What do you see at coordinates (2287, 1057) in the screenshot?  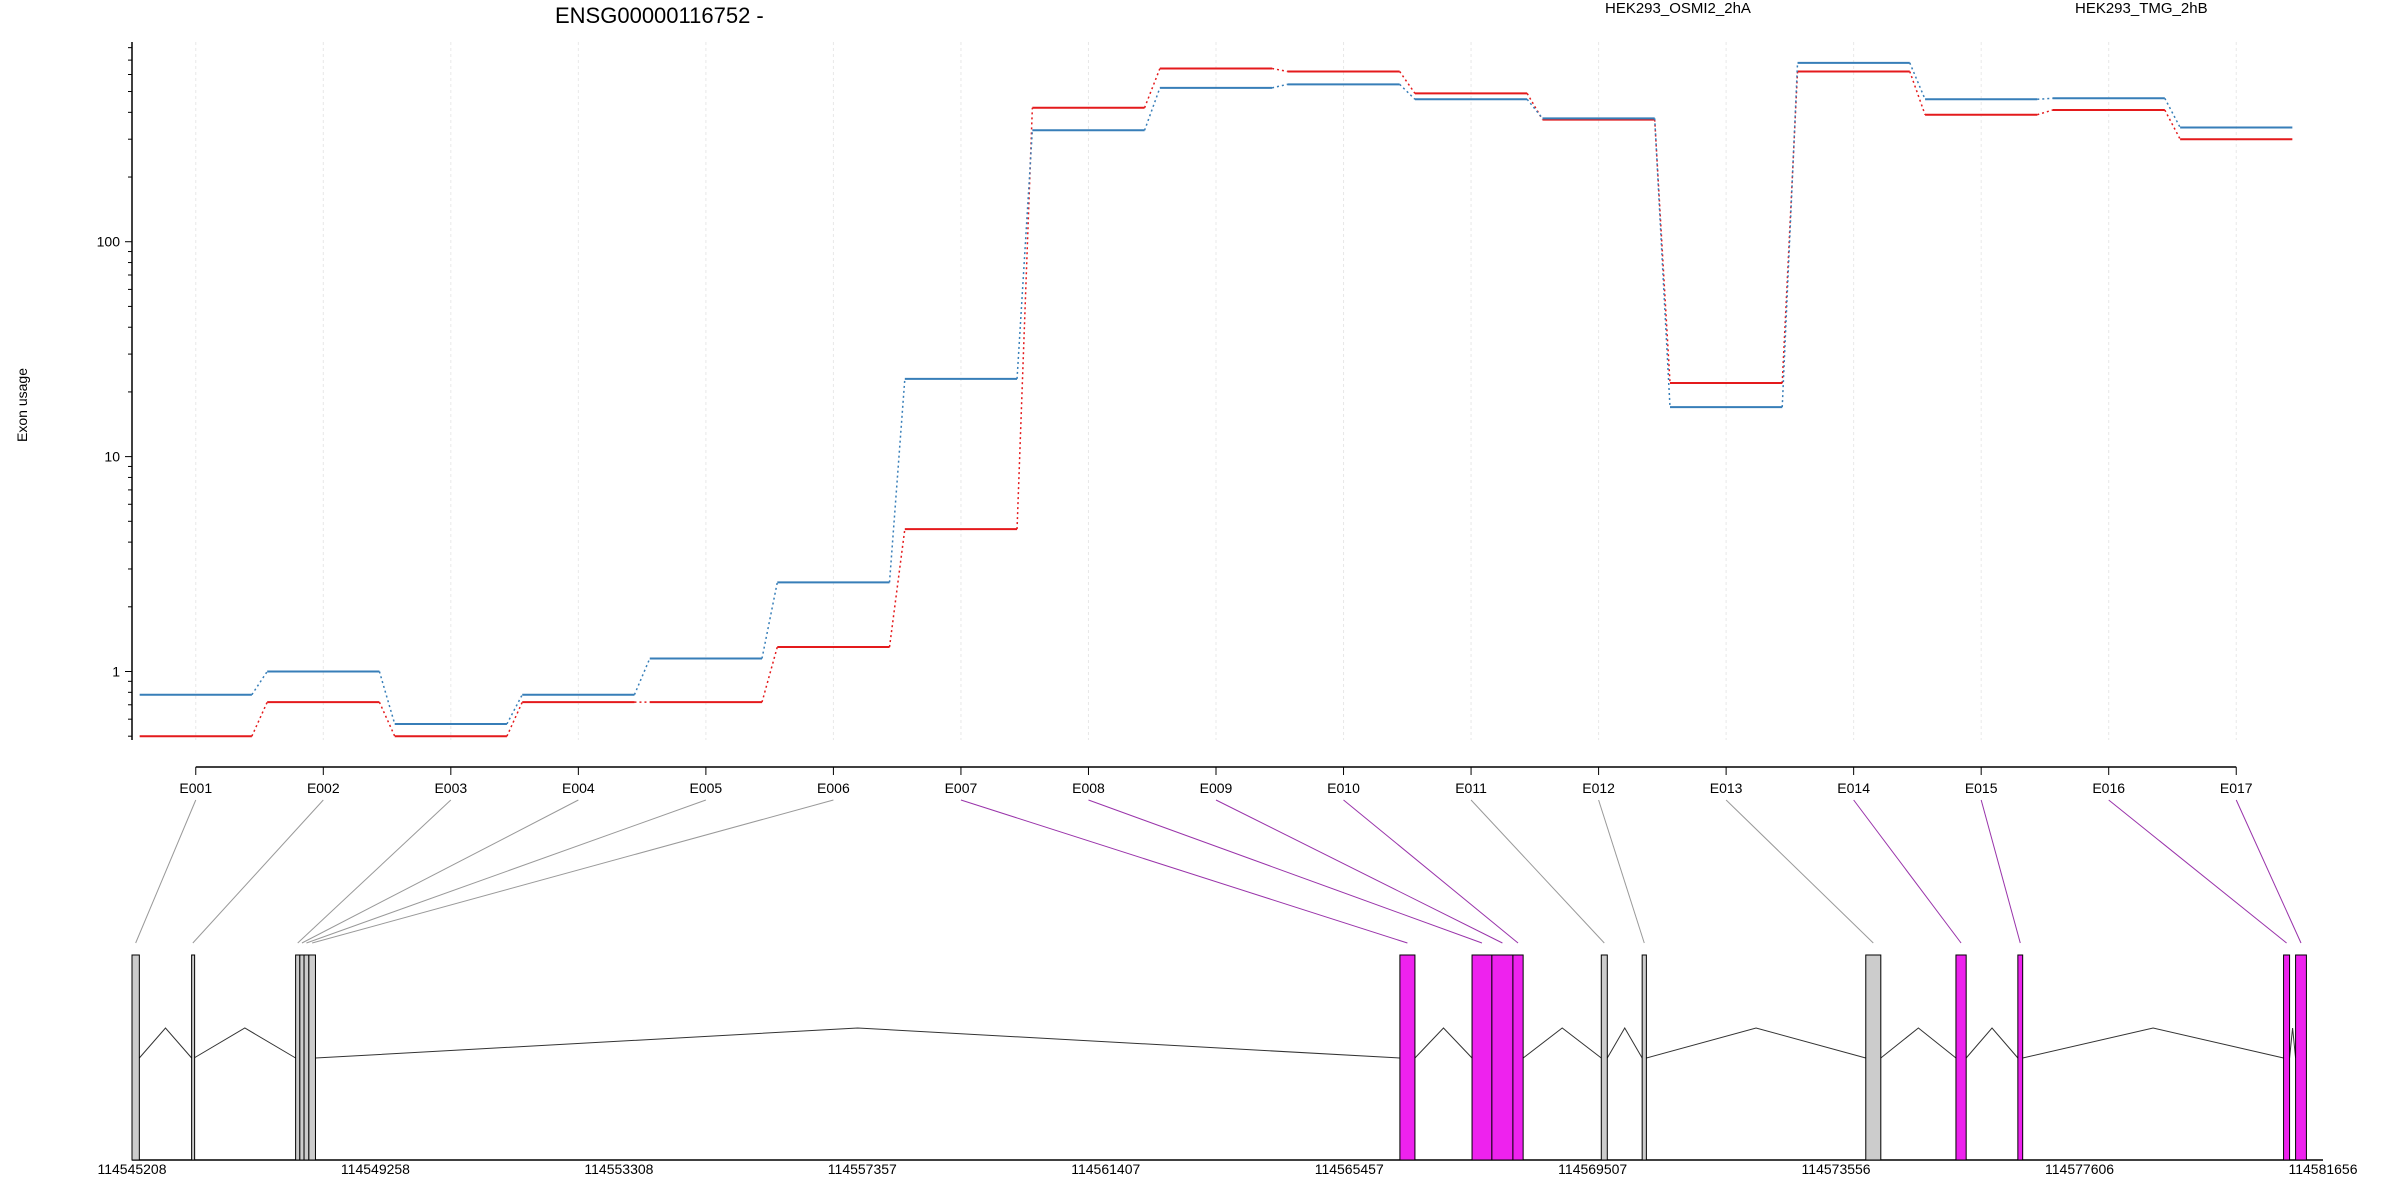 I see `exon-block-E016` at bounding box center [2287, 1057].